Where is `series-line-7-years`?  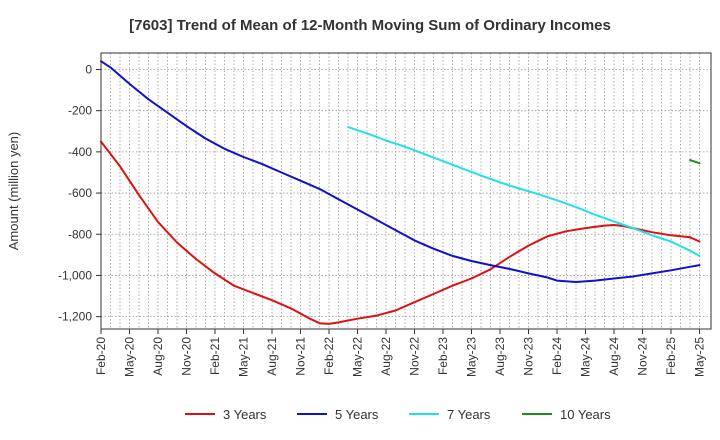 series-line-7-years is located at coordinates (524, 191).